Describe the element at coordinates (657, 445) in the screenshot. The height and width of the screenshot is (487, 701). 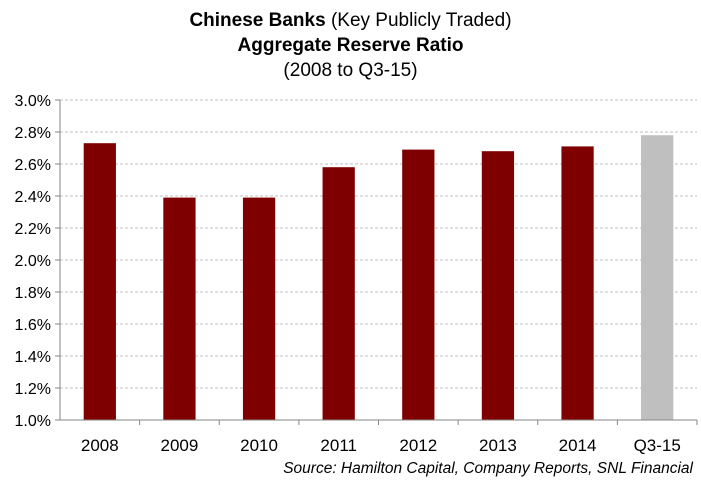
I see `x-tick-label: Q3-15` at that location.